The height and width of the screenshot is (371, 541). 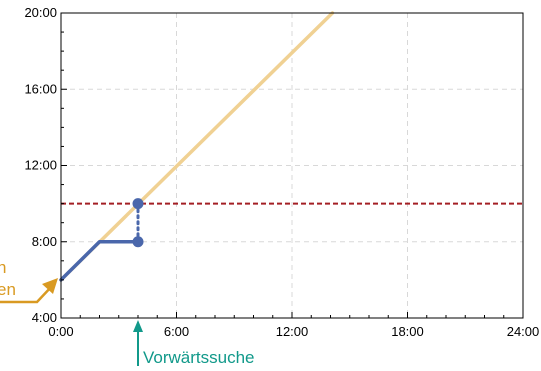 I want to click on y-tick-label: 20:00, so click(x=40, y=12).